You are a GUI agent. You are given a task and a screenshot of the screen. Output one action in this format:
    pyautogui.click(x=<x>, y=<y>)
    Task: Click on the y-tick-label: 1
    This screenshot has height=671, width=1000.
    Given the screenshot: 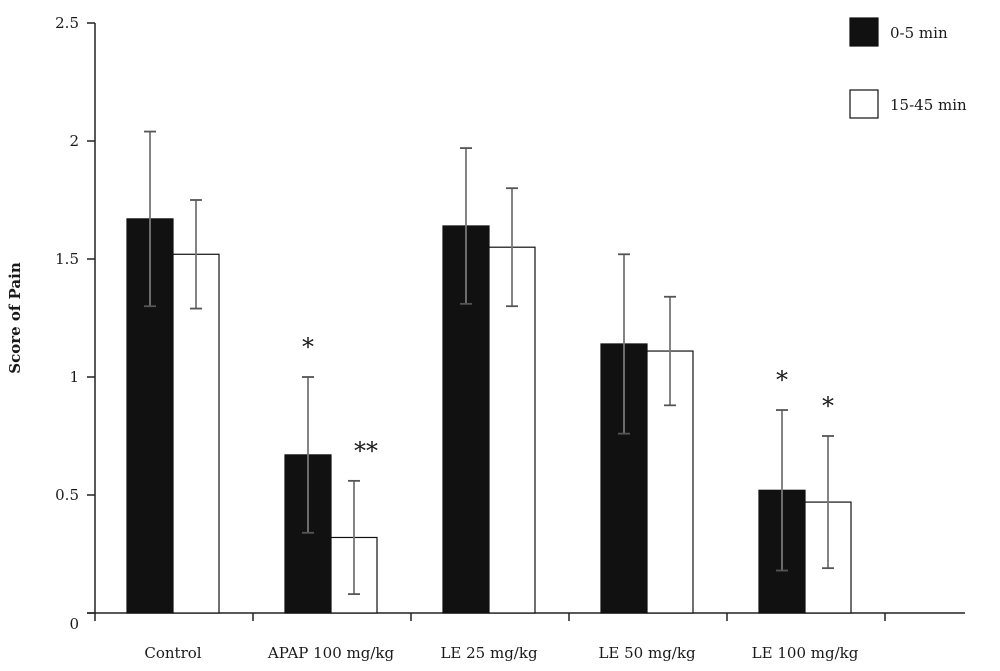 What is the action you would take?
    pyautogui.click(x=74, y=377)
    